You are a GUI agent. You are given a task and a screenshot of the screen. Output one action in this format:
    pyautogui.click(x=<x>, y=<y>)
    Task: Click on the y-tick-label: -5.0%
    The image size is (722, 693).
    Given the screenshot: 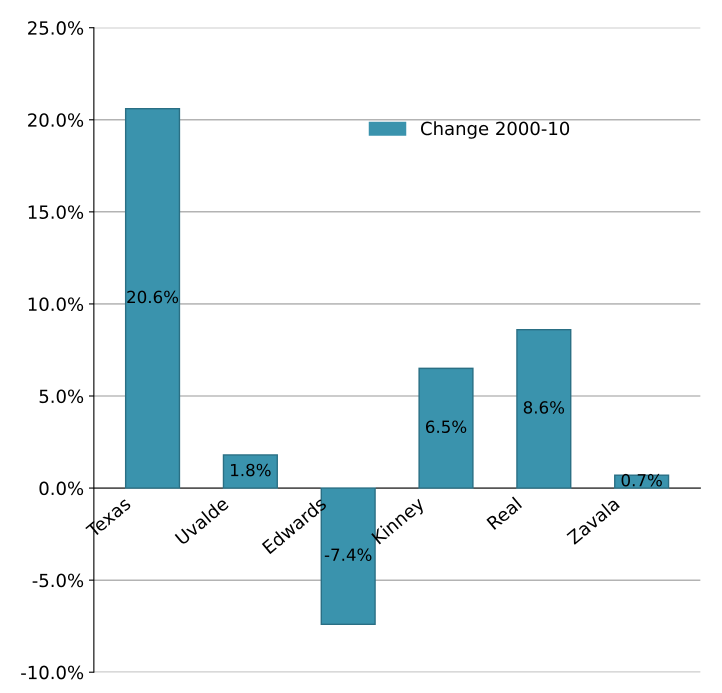 What is the action you would take?
    pyautogui.click(x=58, y=581)
    